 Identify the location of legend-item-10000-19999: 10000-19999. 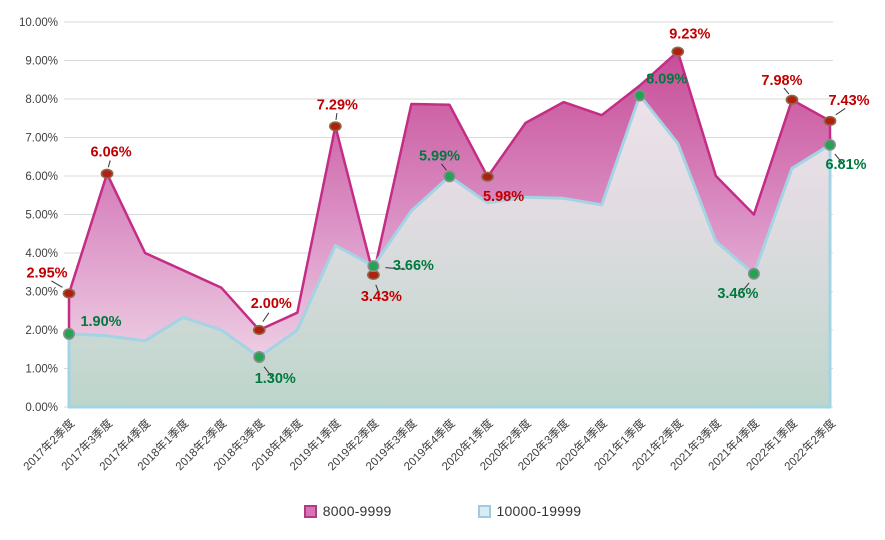
(529, 511).